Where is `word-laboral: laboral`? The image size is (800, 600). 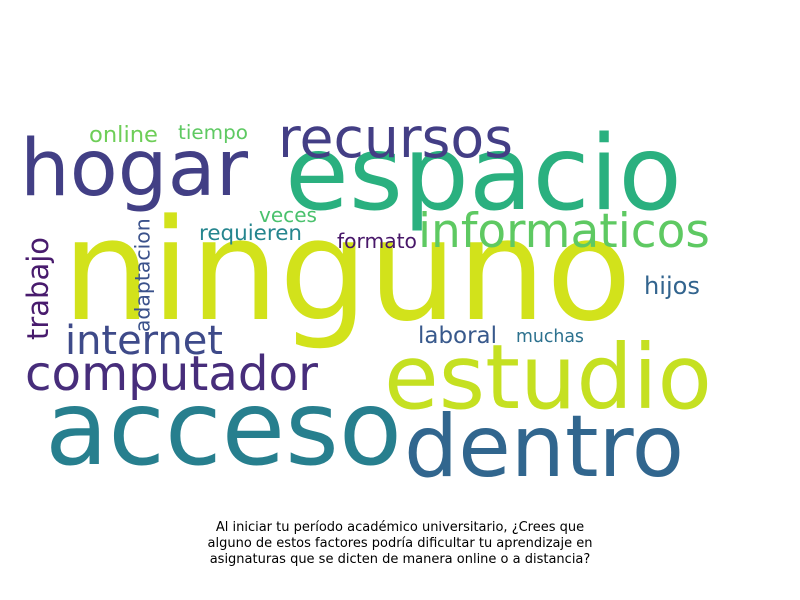
word-laboral: laboral is located at coordinates (457, 335).